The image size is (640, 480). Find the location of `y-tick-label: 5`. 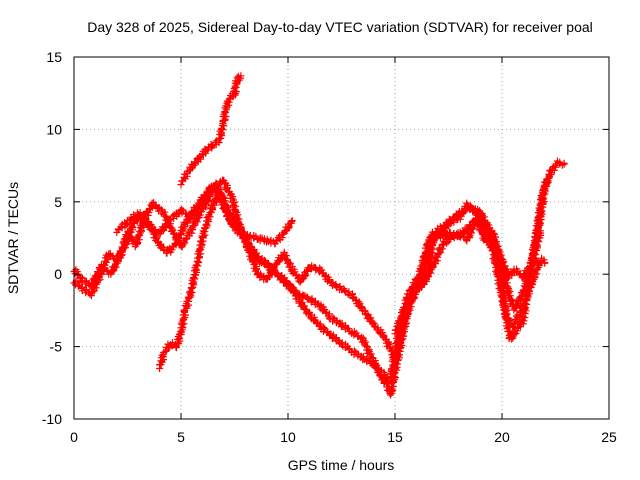

y-tick-label: 5 is located at coordinates (58, 202).